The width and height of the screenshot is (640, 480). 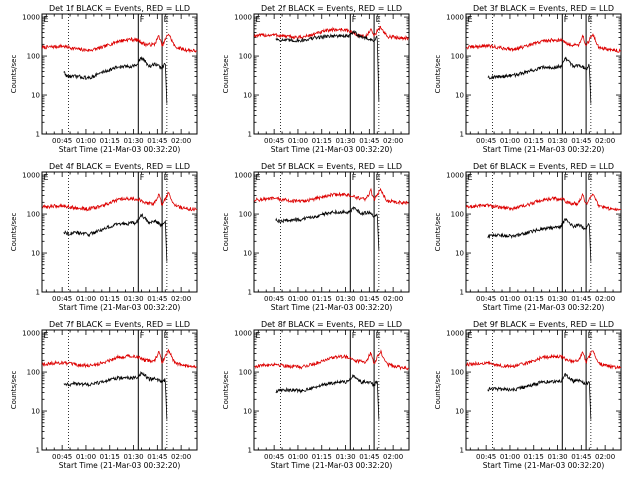 What do you see at coordinates (331, 8) in the screenshot?
I see `panel-title: Det 2f BLACK = Events, RED = LLD` at bounding box center [331, 8].